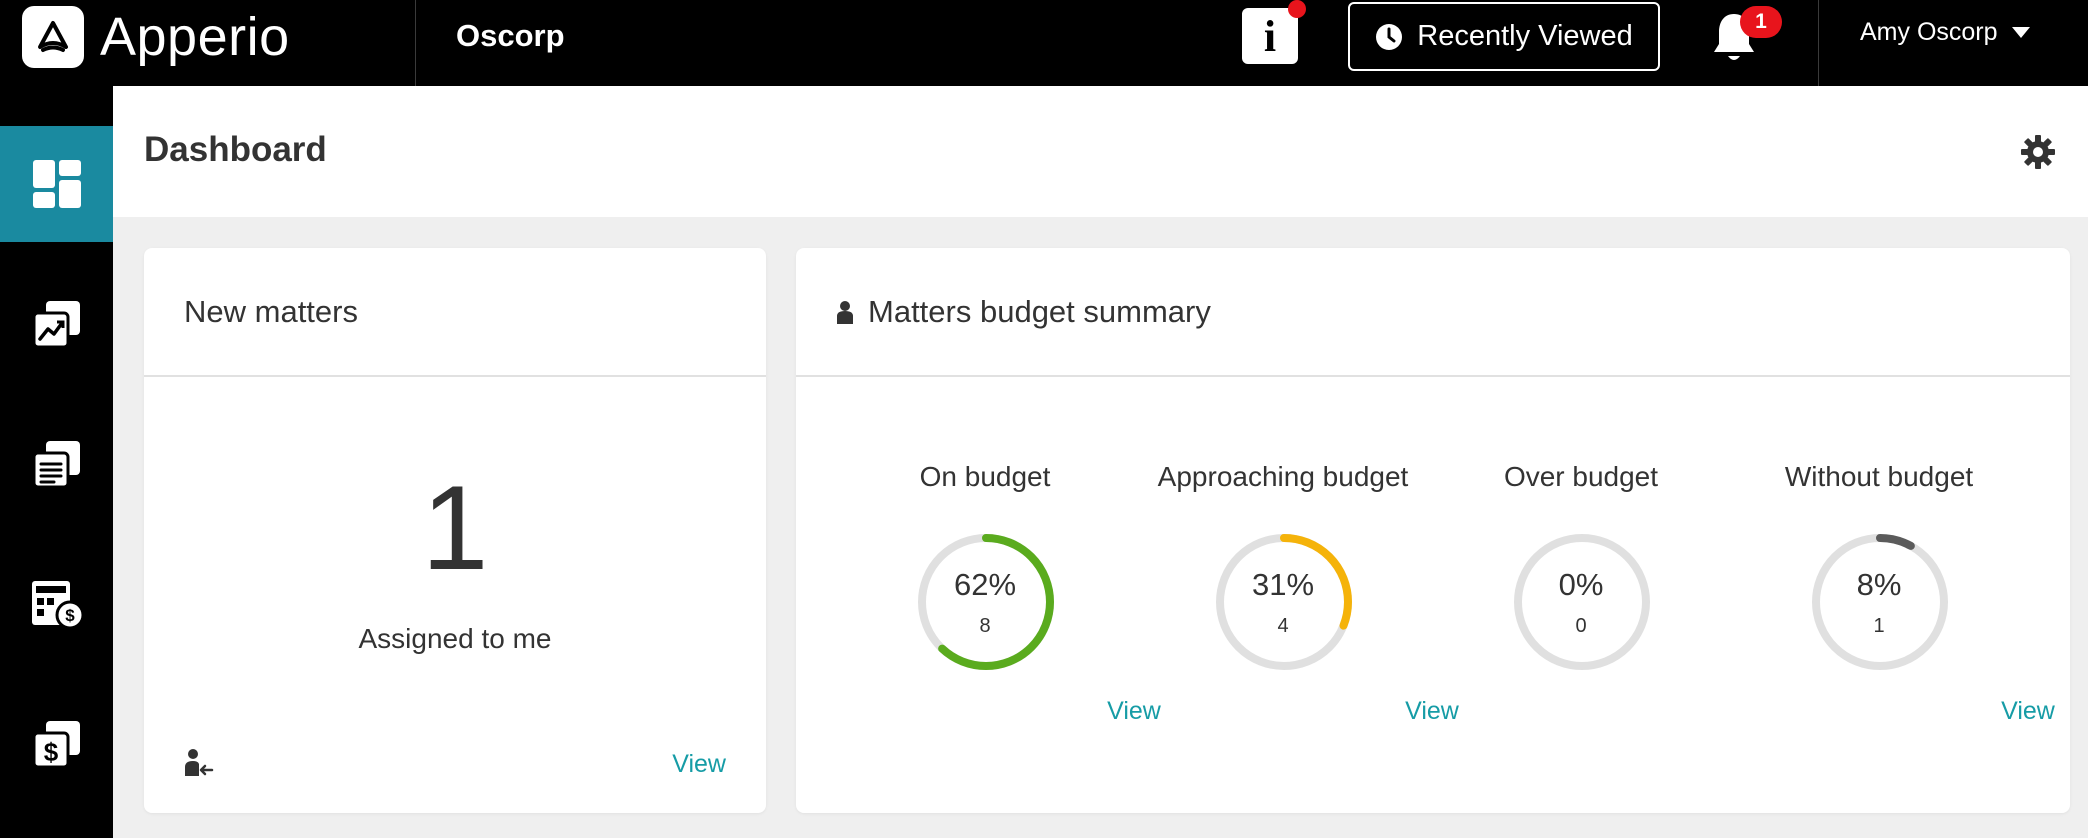  Describe the element at coordinates (2038, 152) in the screenshot. I see `gear-icon` at that location.